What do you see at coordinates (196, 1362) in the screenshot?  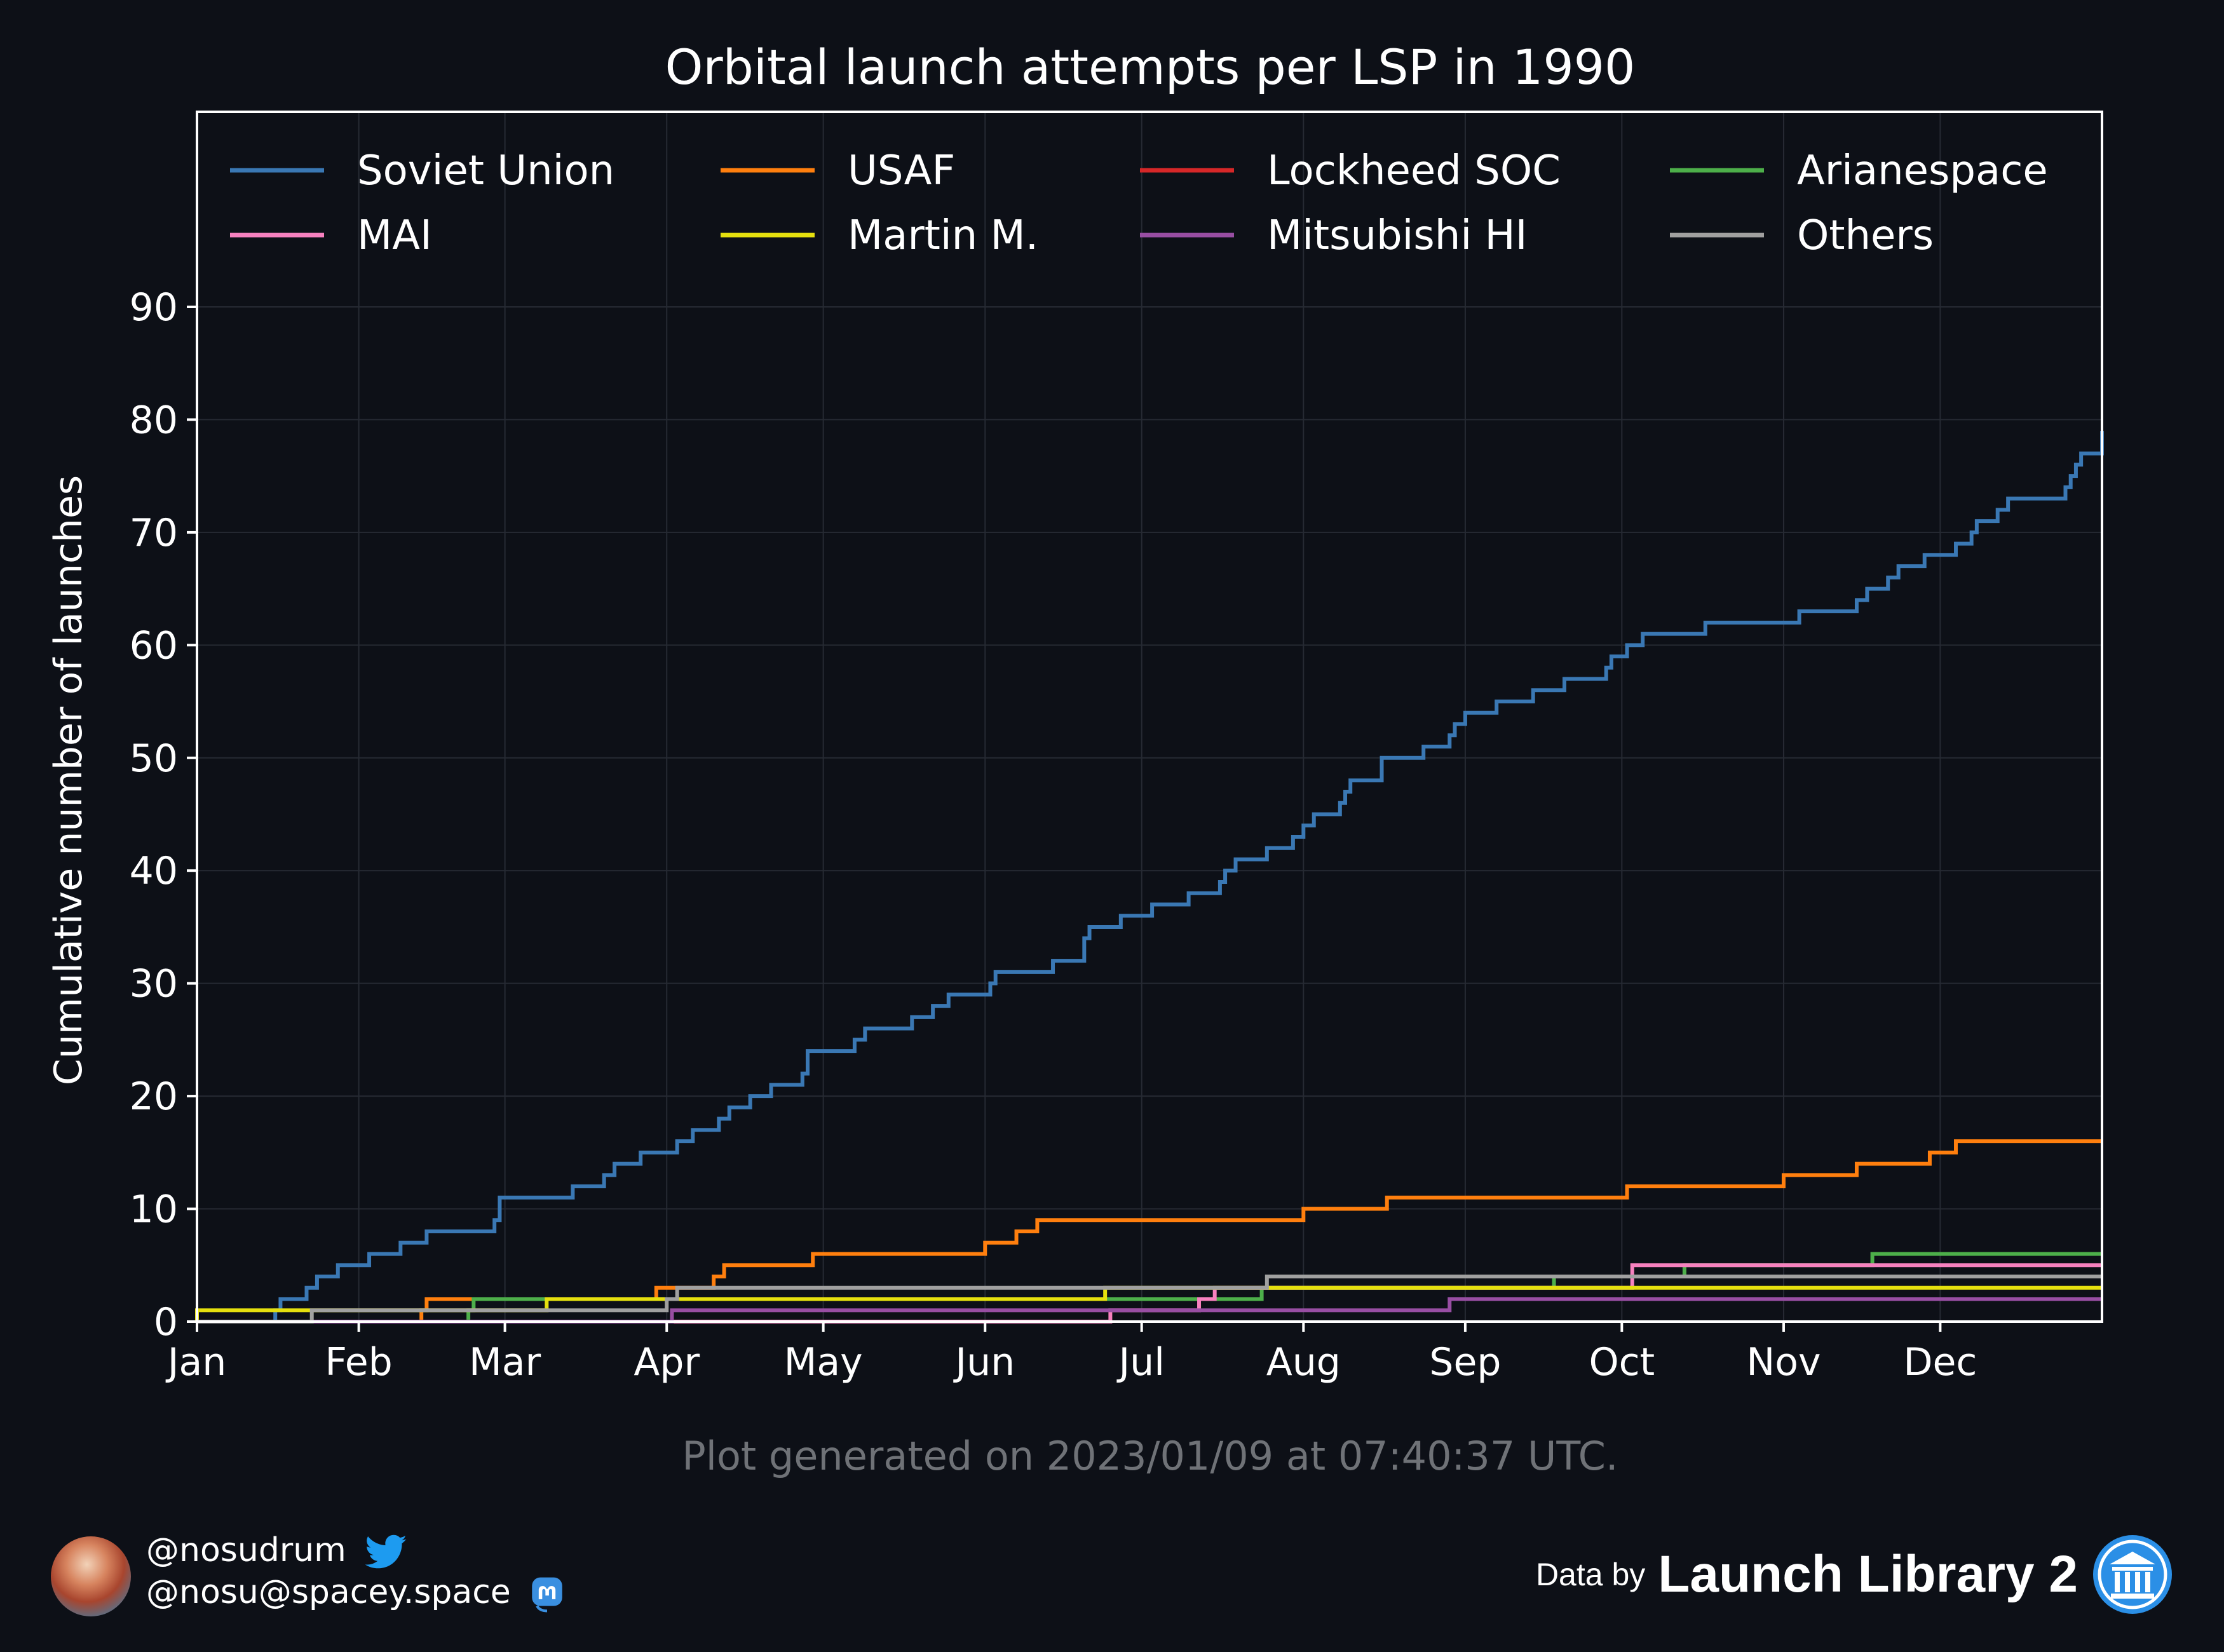 I see `x-tick-label: Jan` at bounding box center [196, 1362].